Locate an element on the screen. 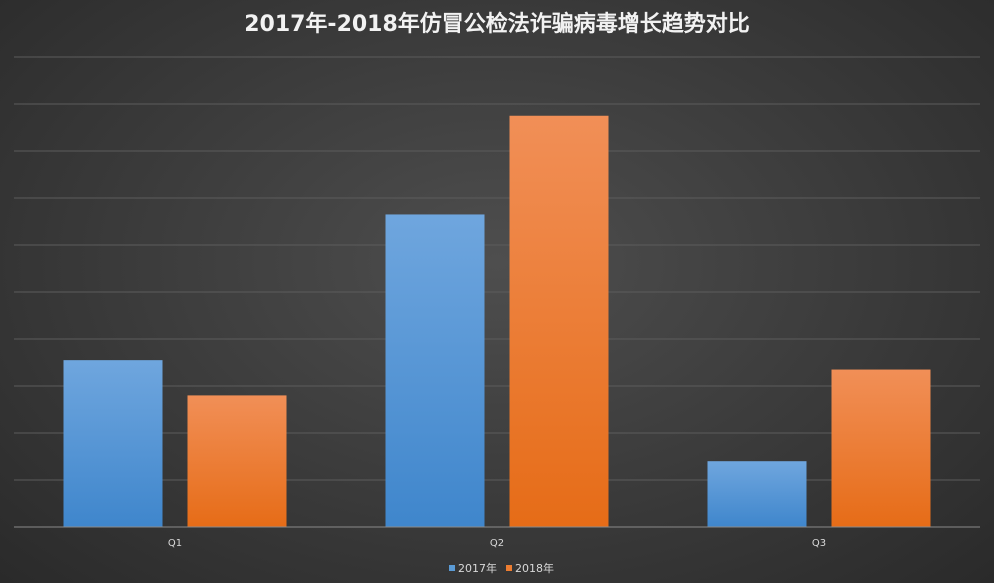 The width and height of the screenshot is (994, 583). legend-label: 2018年 is located at coordinates (534, 568).